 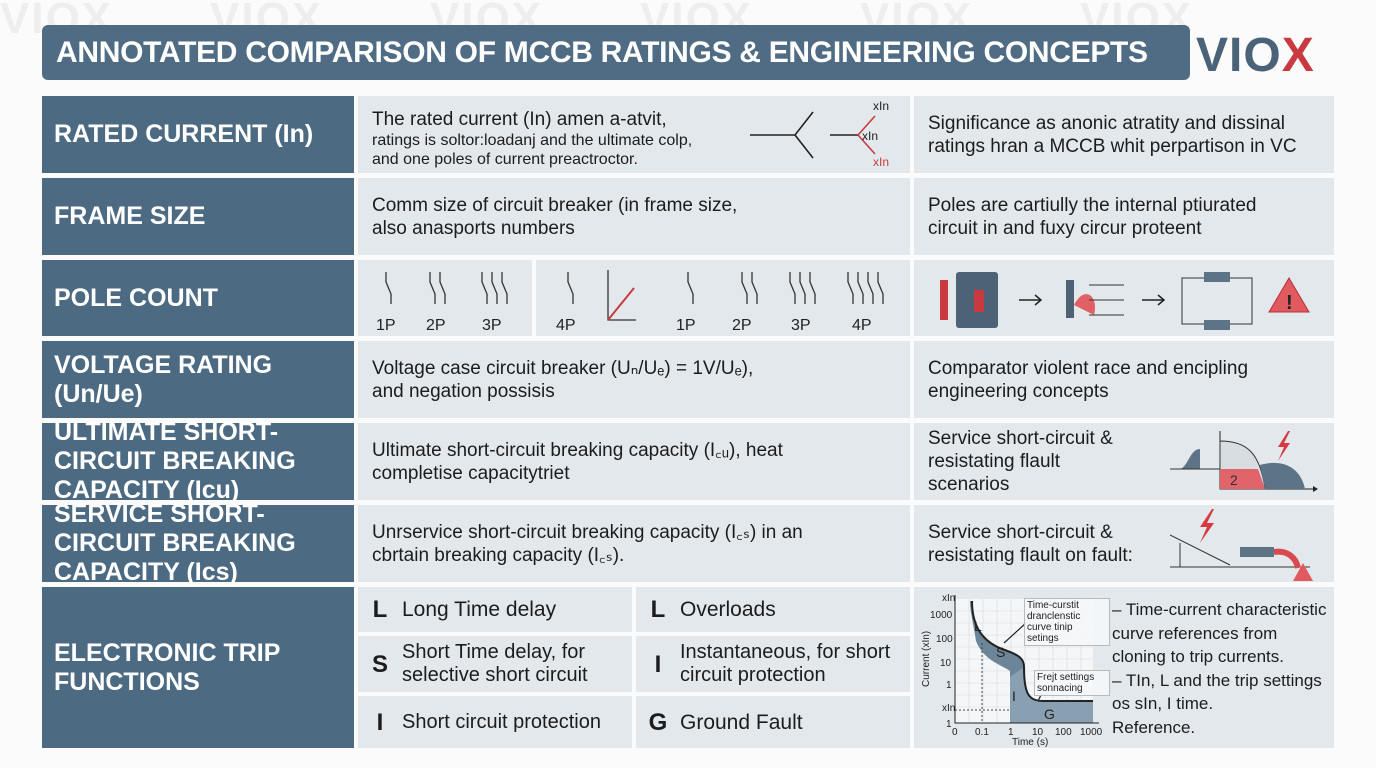 I want to click on trip-function-item: L Long Time delay, so click(x=495, y=609).